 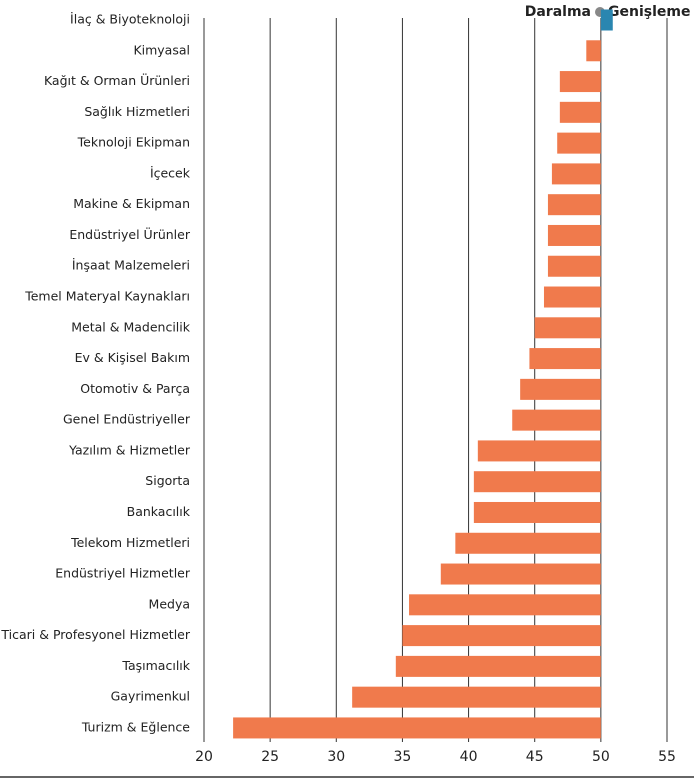 I want to click on y-tick-label: İlaç & Biyoteknoloji, so click(x=130, y=19).